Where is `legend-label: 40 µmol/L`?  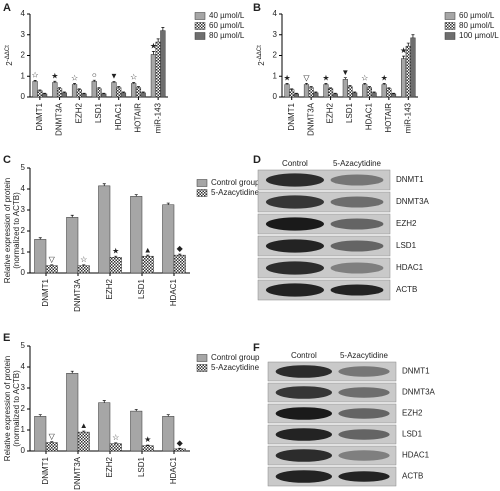
legend-label: 40 µmol/L is located at coordinates (227, 15).